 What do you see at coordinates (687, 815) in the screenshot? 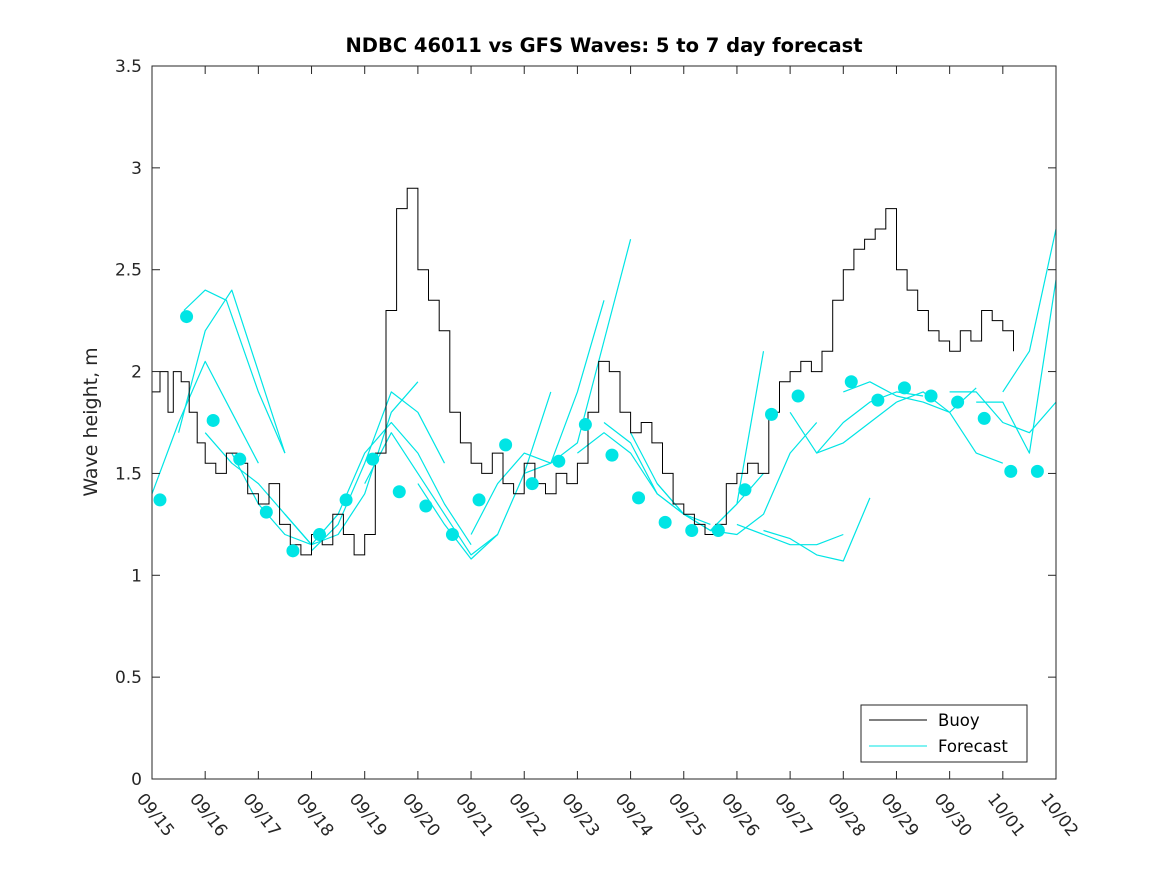
I see `x-tick-label: 09/25` at bounding box center [687, 815].